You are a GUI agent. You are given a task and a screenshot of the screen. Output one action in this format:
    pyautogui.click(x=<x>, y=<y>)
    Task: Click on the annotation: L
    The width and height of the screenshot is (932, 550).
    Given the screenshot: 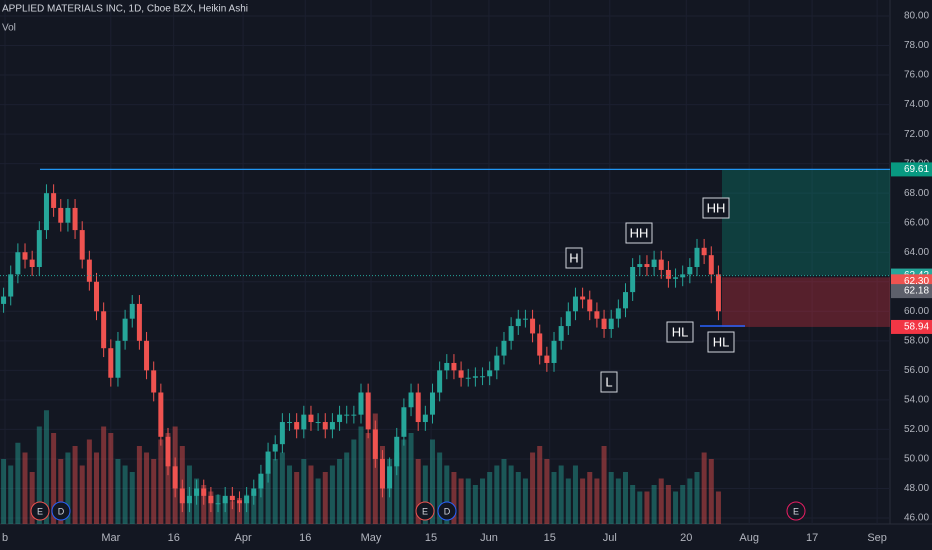 What is the action you would take?
    pyautogui.click(x=608, y=381)
    